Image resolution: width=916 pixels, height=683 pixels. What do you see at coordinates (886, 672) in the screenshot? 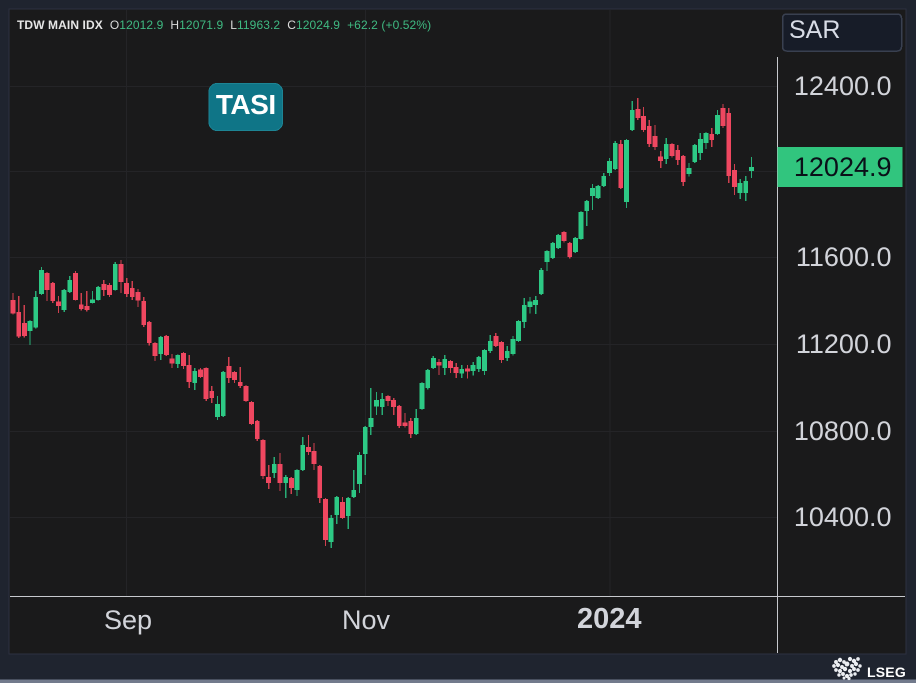
I see `svg-text: LSEG` at bounding box center [886, 672].